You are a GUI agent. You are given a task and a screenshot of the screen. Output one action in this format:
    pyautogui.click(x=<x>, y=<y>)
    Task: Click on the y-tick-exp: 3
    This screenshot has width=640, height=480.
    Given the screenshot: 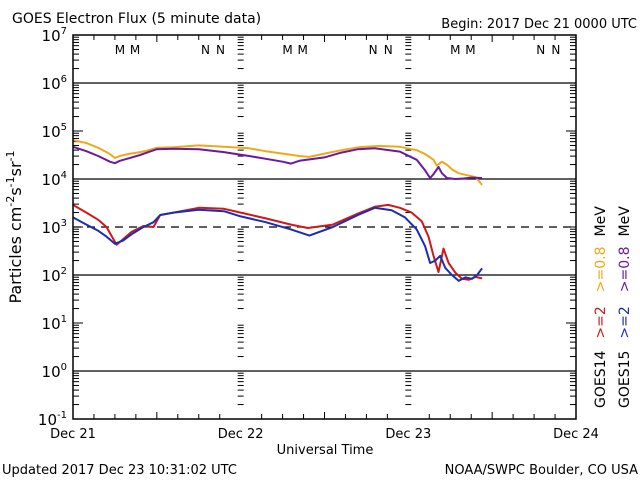 What is the action you would take?
    pyautogui.click(x=64, y=223)
    